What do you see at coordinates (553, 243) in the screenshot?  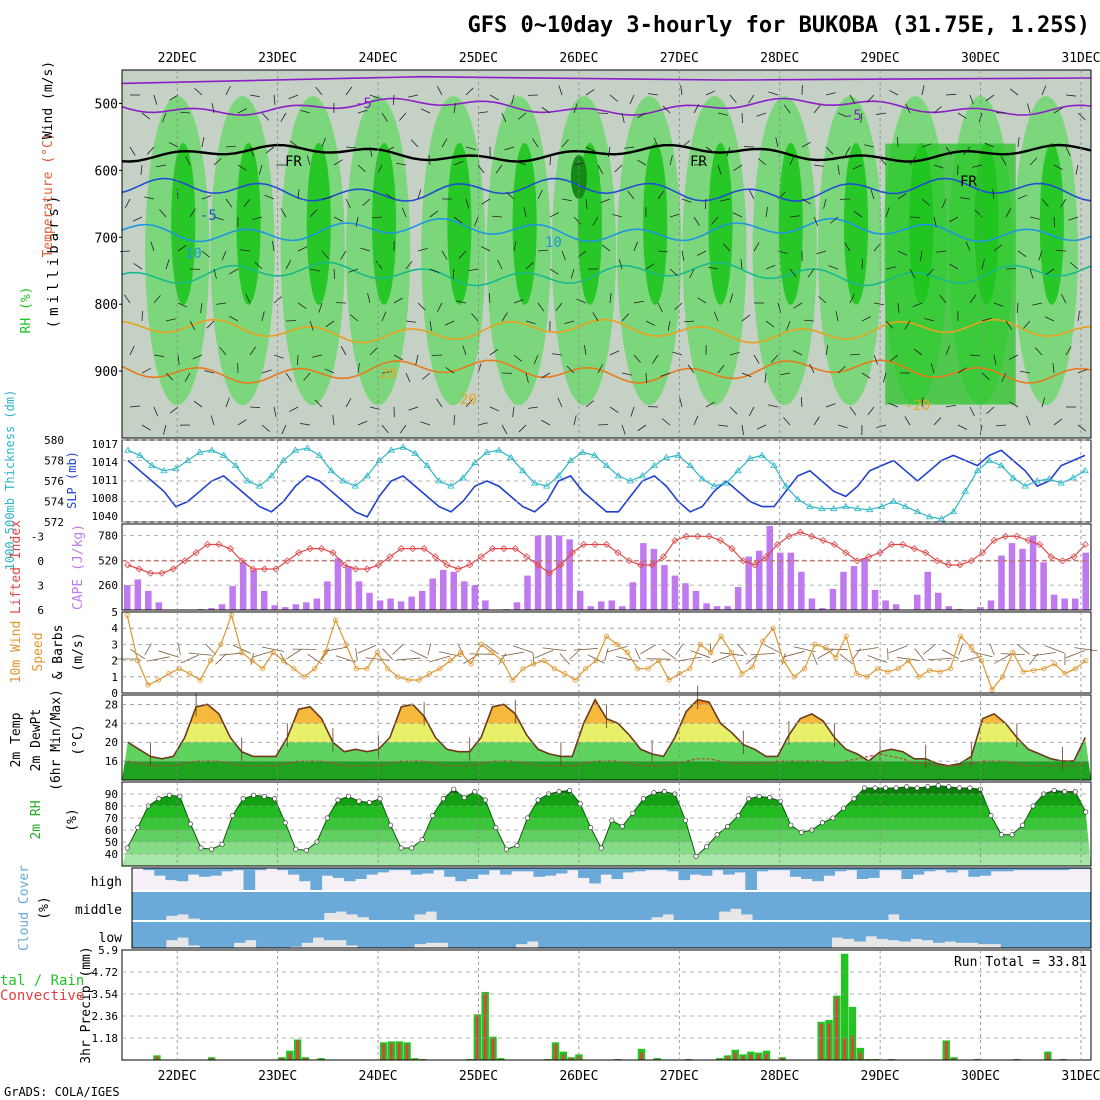 I see `contour-label: 10` at bounding box center [553, 243].